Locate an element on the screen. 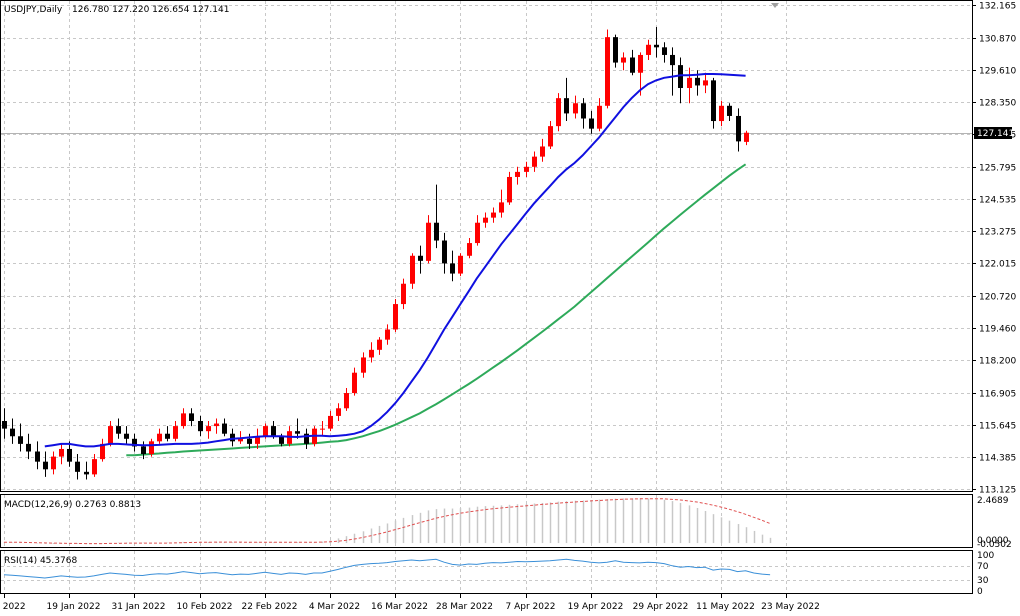 The image size is (1020, 616). y-tick-label: 114.385 is located at coordinates (997, 459).